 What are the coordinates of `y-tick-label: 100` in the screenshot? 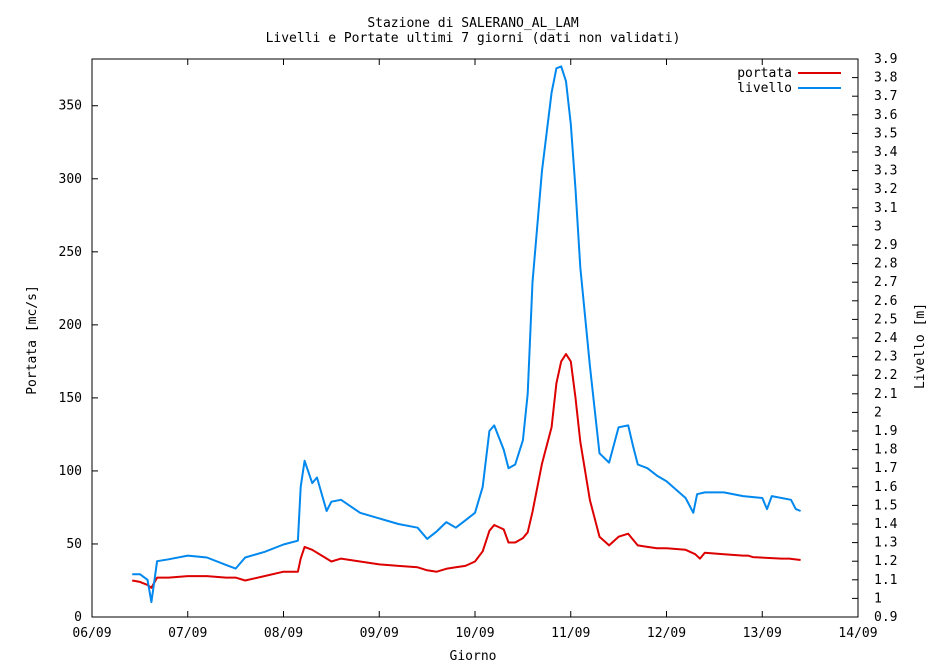 It's located at (70, 471).